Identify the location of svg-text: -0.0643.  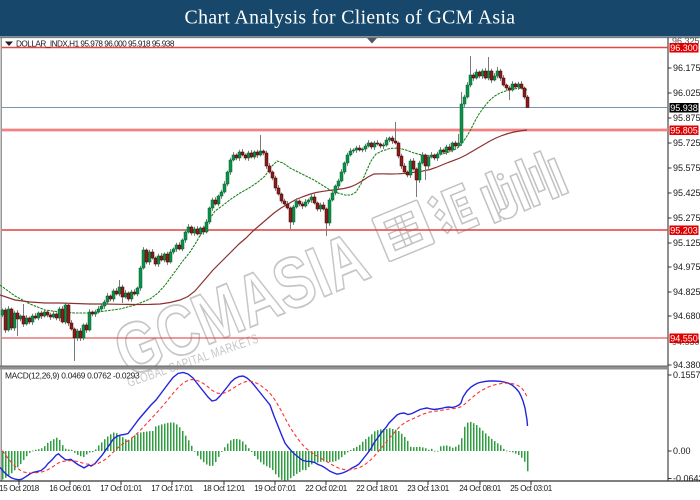
(686, 479).